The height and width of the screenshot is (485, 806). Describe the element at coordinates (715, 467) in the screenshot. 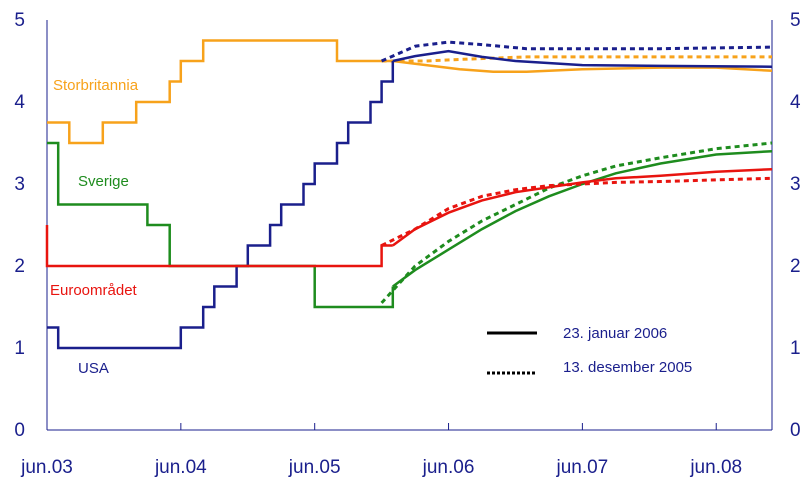

I see `x-tick-label: jun.08` at that location.